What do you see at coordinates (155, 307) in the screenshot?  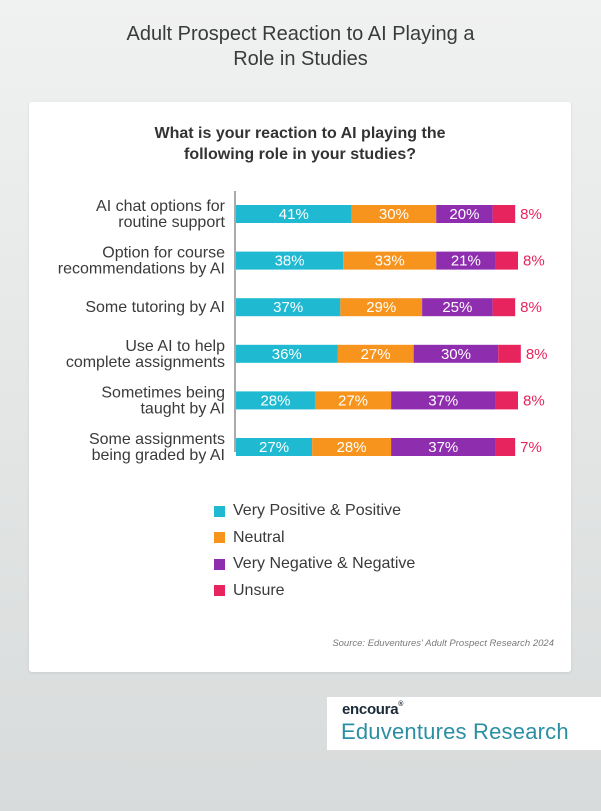 I see `category-label: Some tutoring by AI` at bounding box center [155, 307].